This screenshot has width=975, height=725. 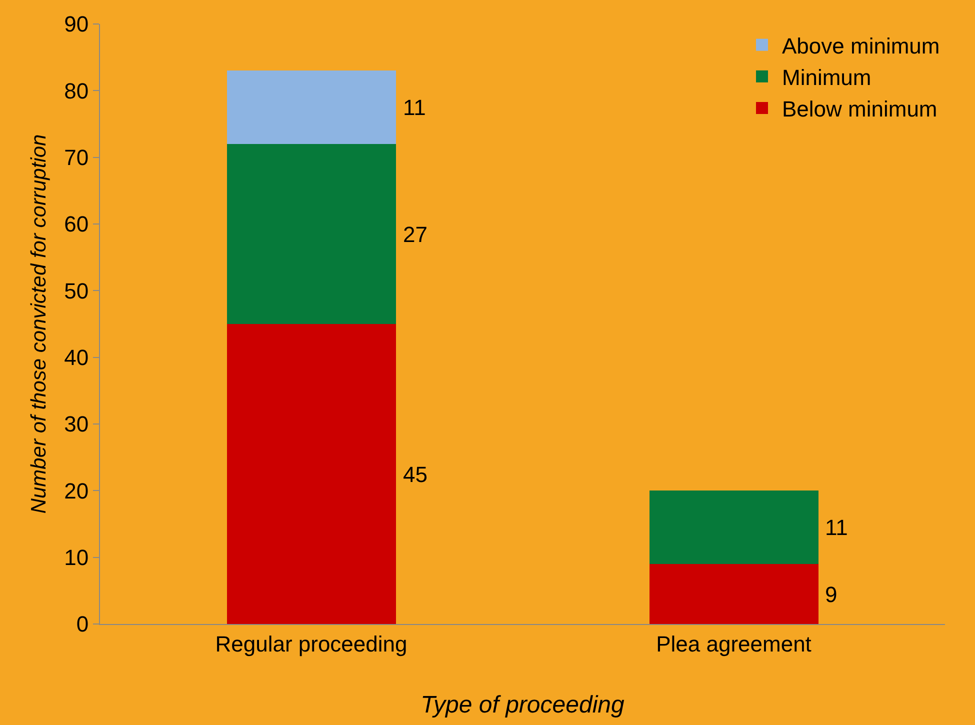 I want to click on x-tick-label: Plea agreement, so click(x=734, y=643).